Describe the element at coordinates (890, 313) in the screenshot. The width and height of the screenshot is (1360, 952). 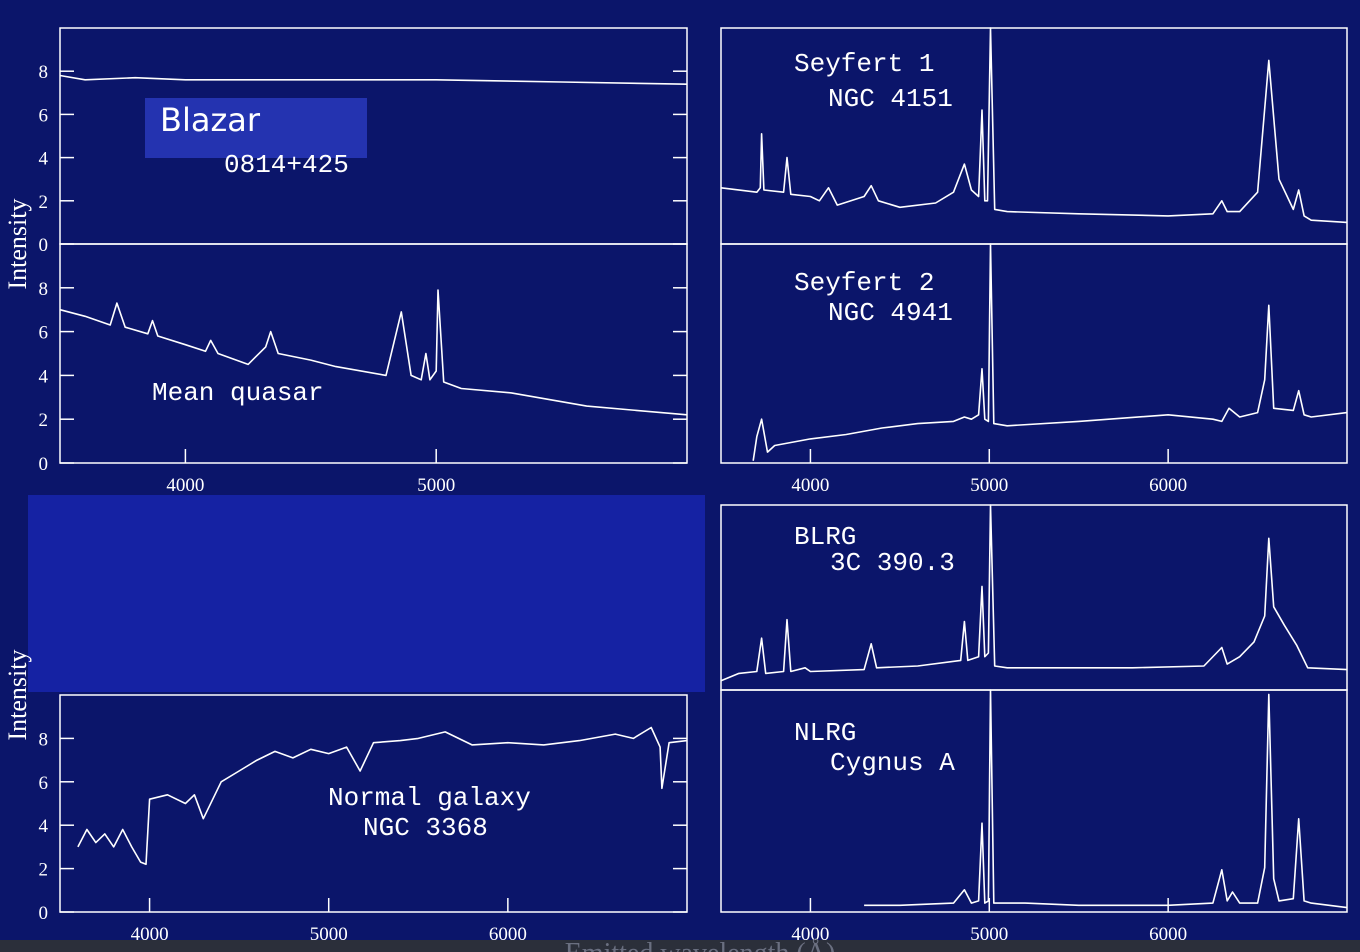
I see `panel-subtitle: NGC 4941` at that location.